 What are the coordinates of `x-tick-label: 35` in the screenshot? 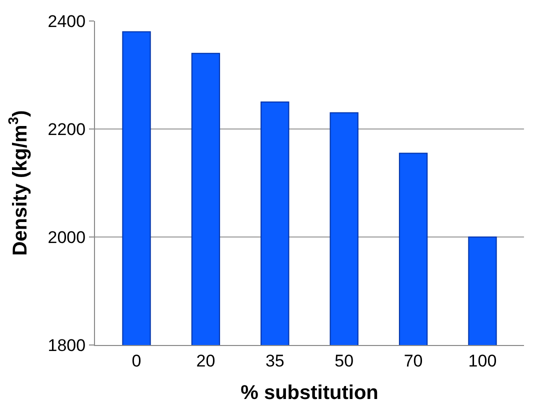 It's located at (274, 360).